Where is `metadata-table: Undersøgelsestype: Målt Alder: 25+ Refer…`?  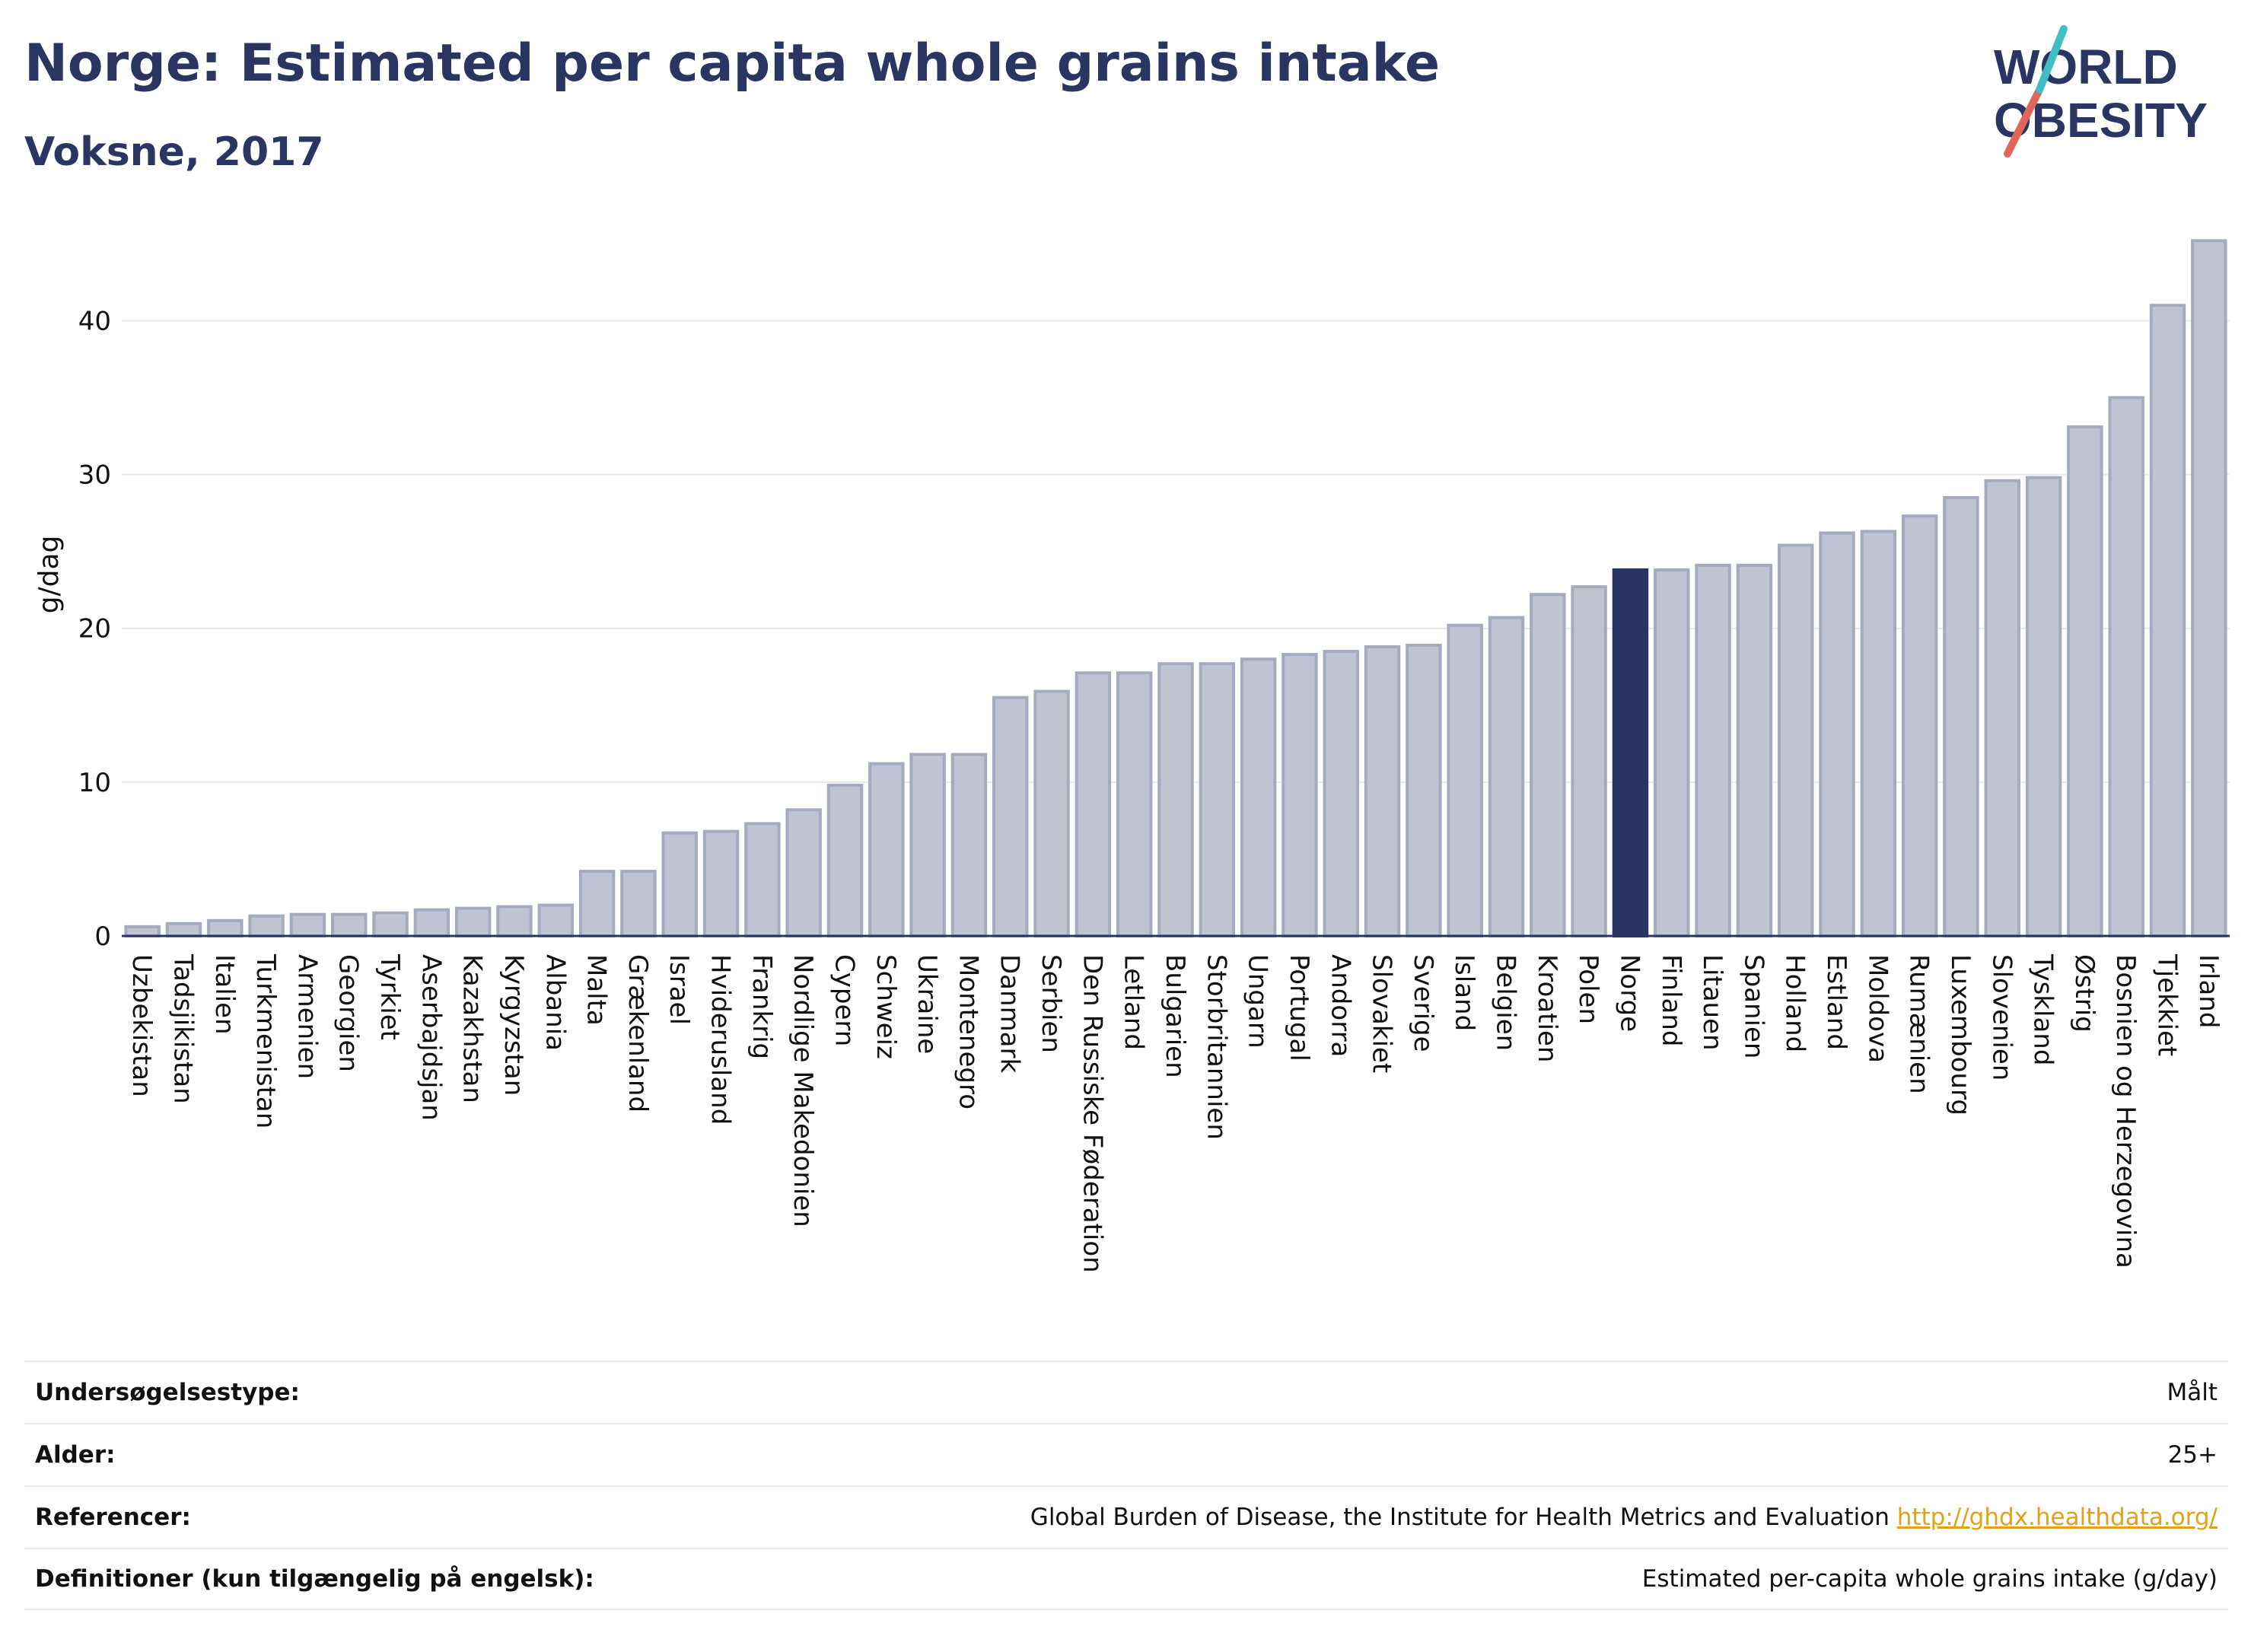
metadata-table: Undersøgelsestype: Målt Alder: 25+ Refer… is located at coordinates (1126, 1485).